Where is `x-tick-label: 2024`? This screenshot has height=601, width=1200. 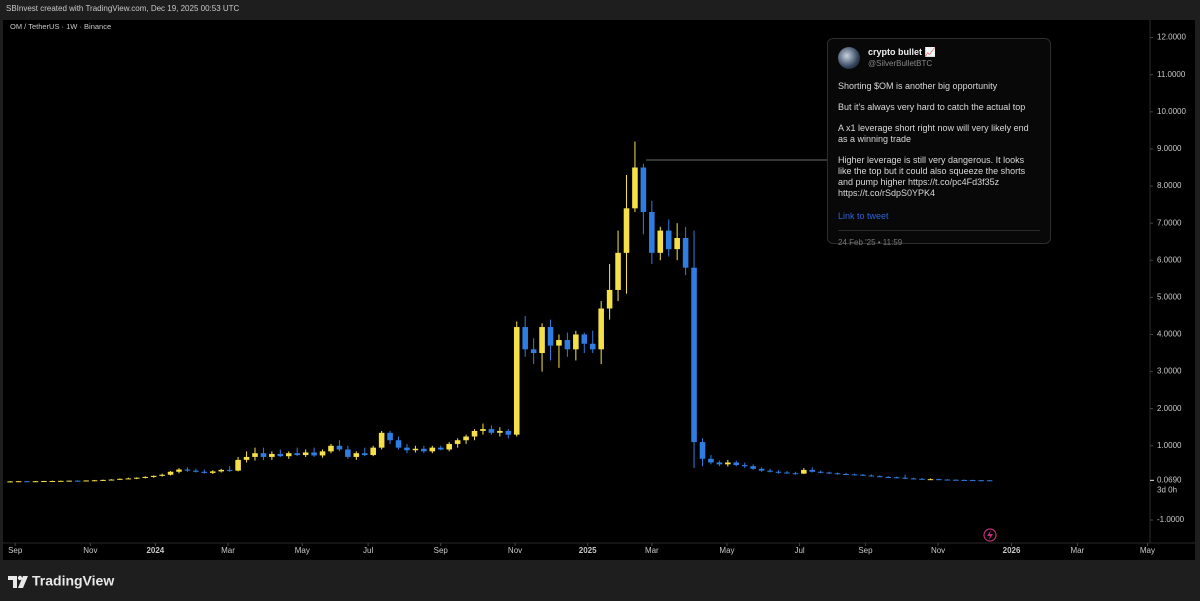 x-tick-label: 2024 is located at coordinates (155, 550).